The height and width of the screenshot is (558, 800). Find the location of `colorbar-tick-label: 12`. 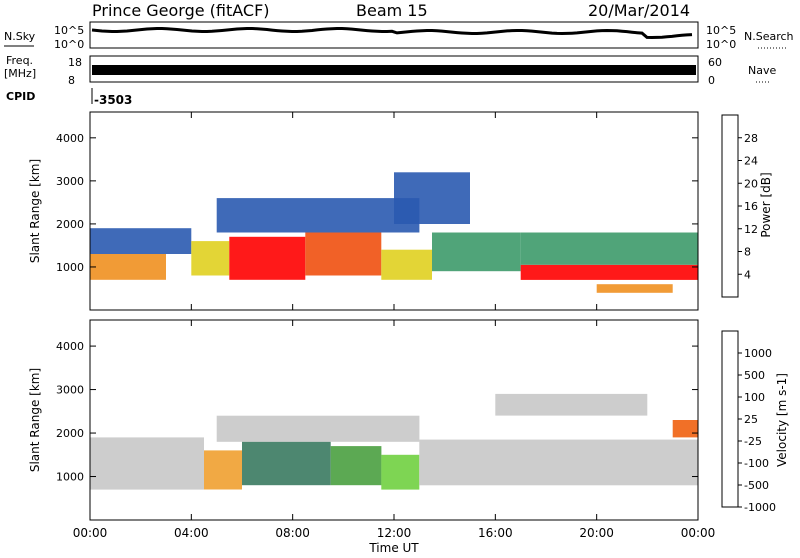

colorbar-tick-label: 12 is located at coordinates (751, 229).